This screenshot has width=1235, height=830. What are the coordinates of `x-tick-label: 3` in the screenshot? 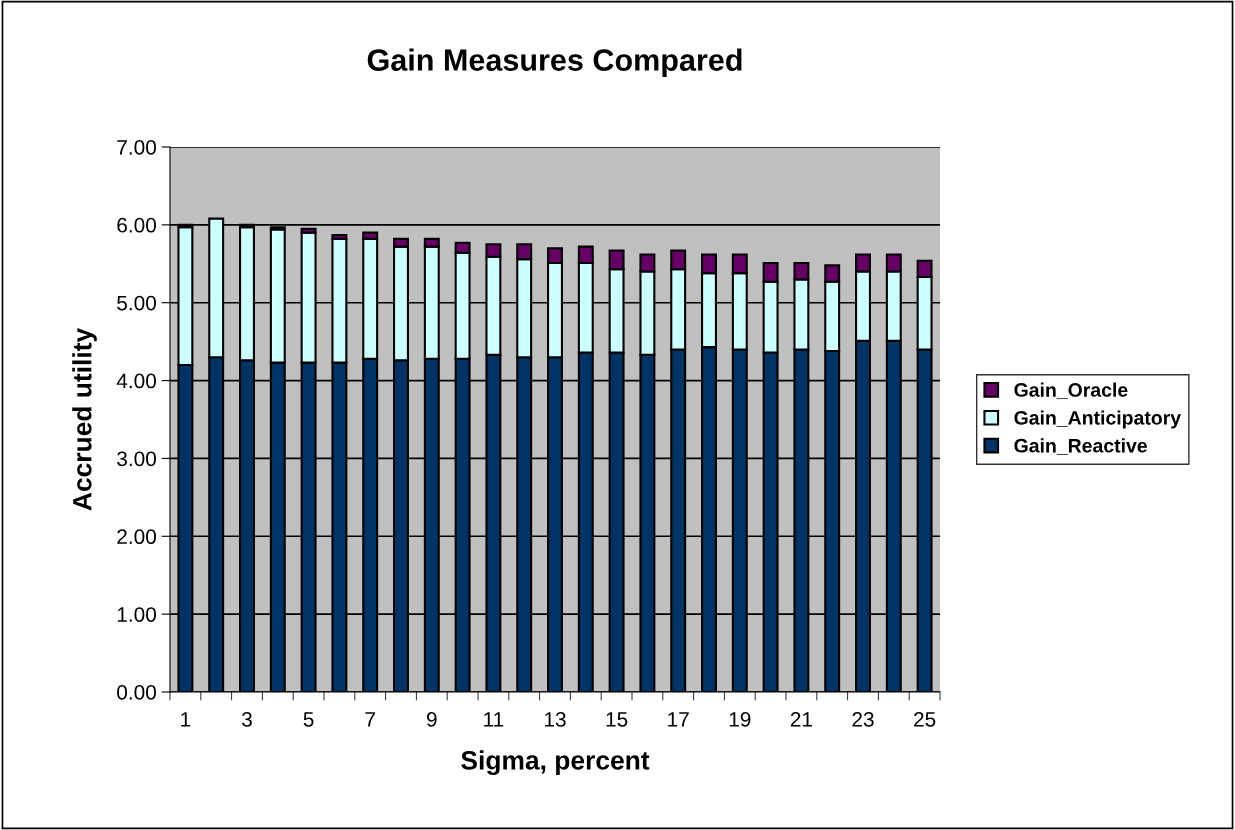 It's located at (247, 719).